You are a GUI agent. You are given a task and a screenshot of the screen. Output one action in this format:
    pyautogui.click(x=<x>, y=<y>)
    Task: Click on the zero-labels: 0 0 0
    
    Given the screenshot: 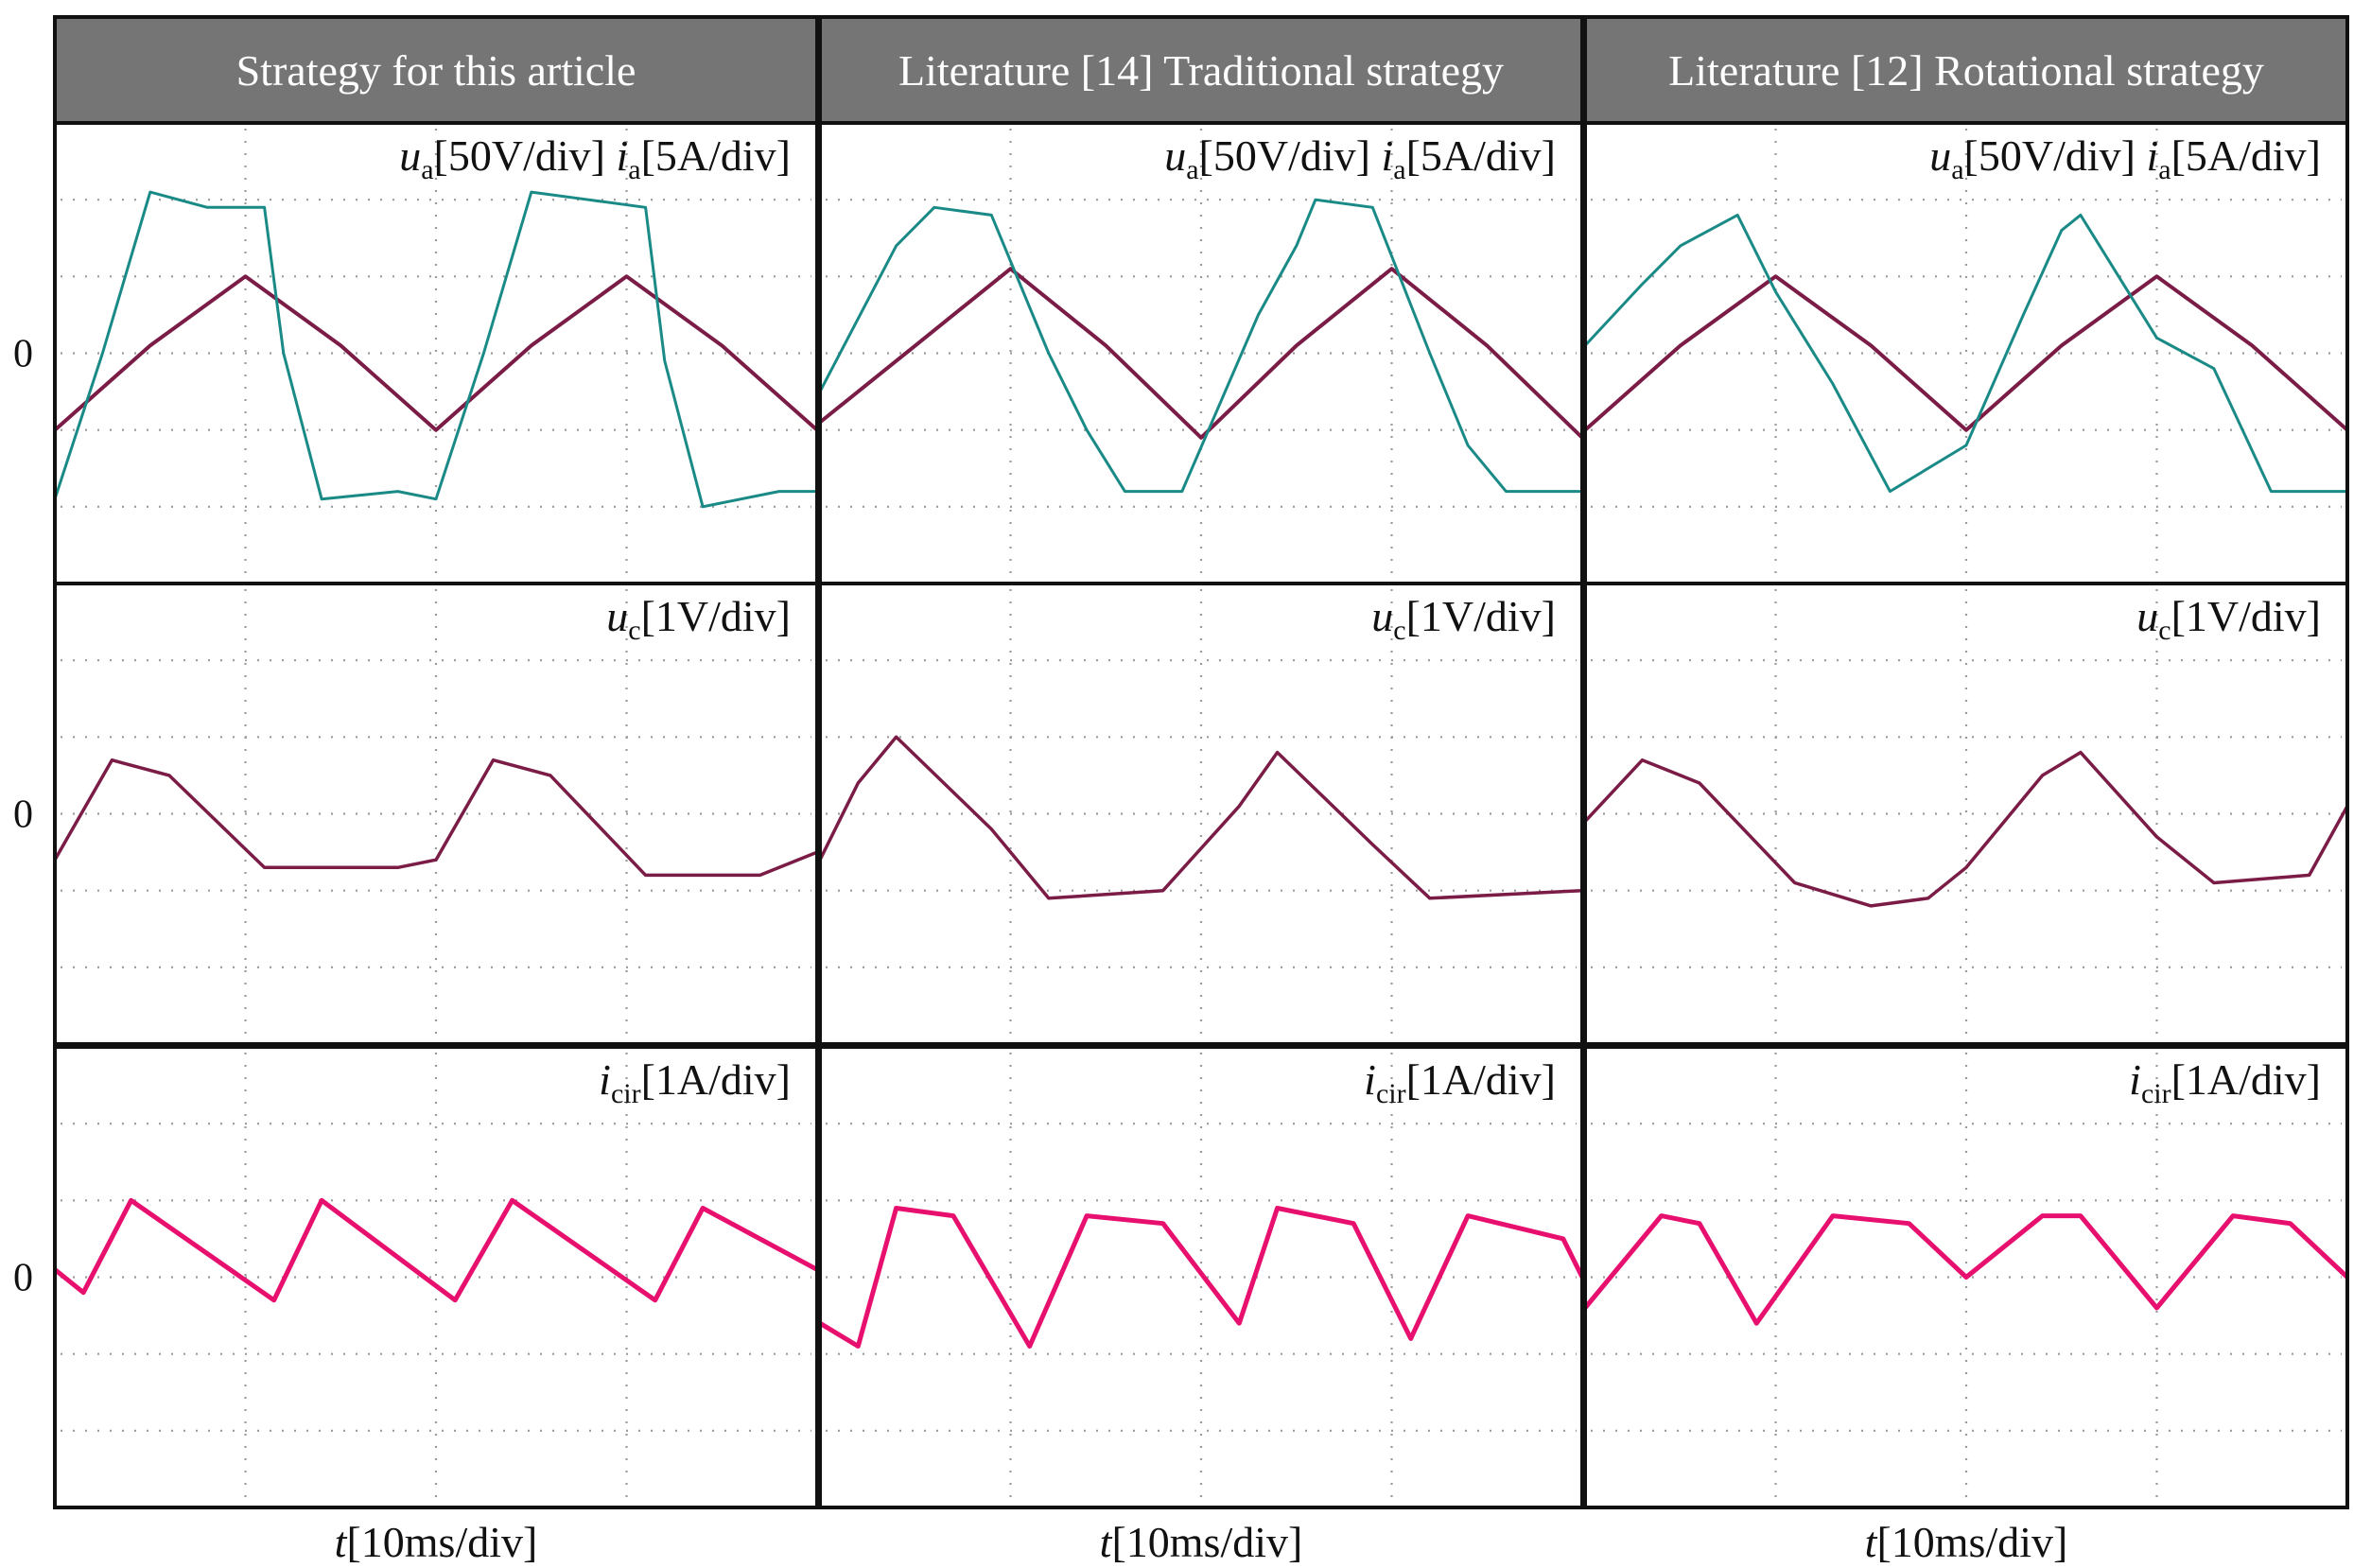 What is the action you would take?
    pyautogui.click(x=23, y=816)
    